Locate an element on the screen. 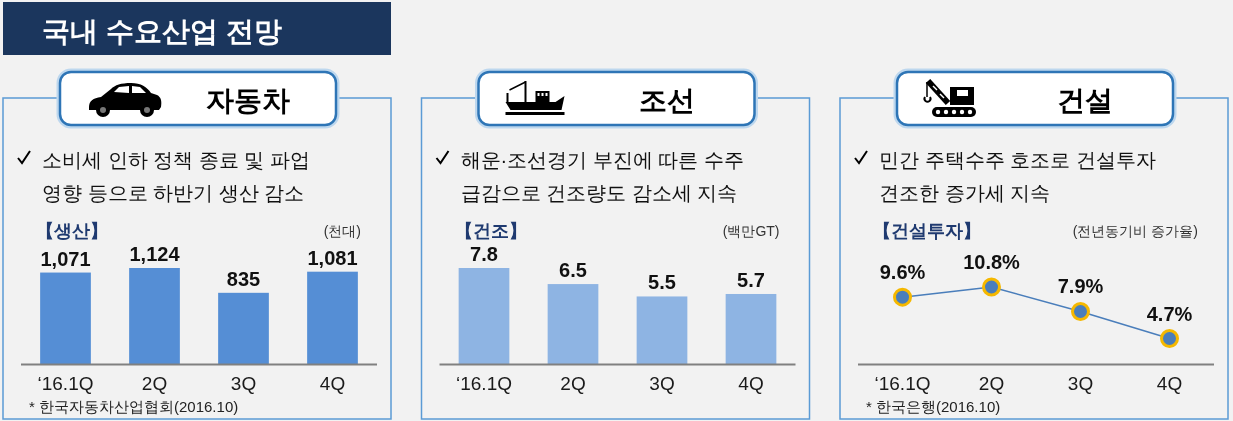 The width and height of the screenshot is (1233, 421). text: 국내 수요산업 전망 is located at coordinates (162, 31).